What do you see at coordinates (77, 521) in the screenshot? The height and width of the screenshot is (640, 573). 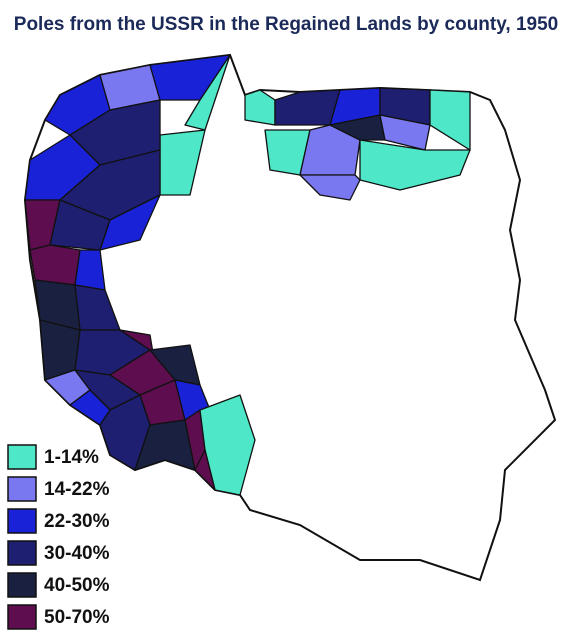 I see `legend-label: 22-30%` at bounding box center [77, 521].